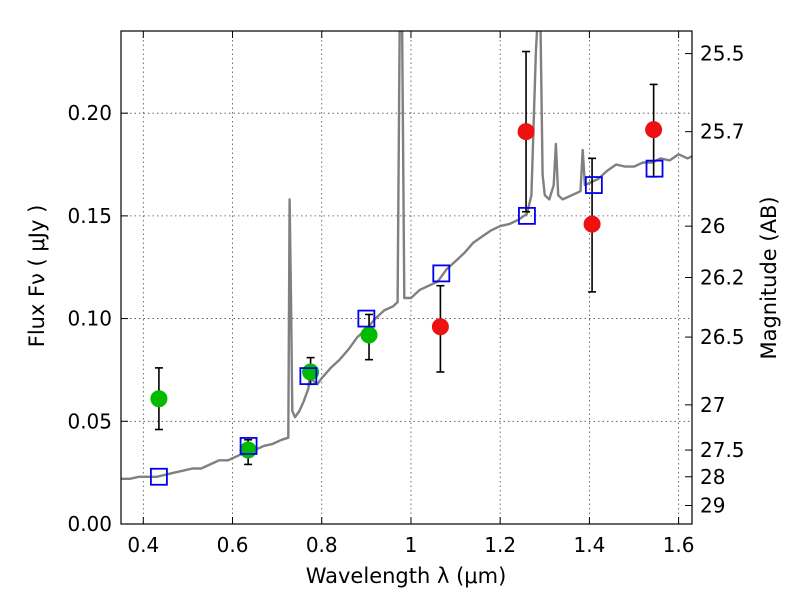  What do you see at coordinates (722, 278) in the screenshot?
I see `right-tick-label: 26.2` at bounding box center [722, 278].